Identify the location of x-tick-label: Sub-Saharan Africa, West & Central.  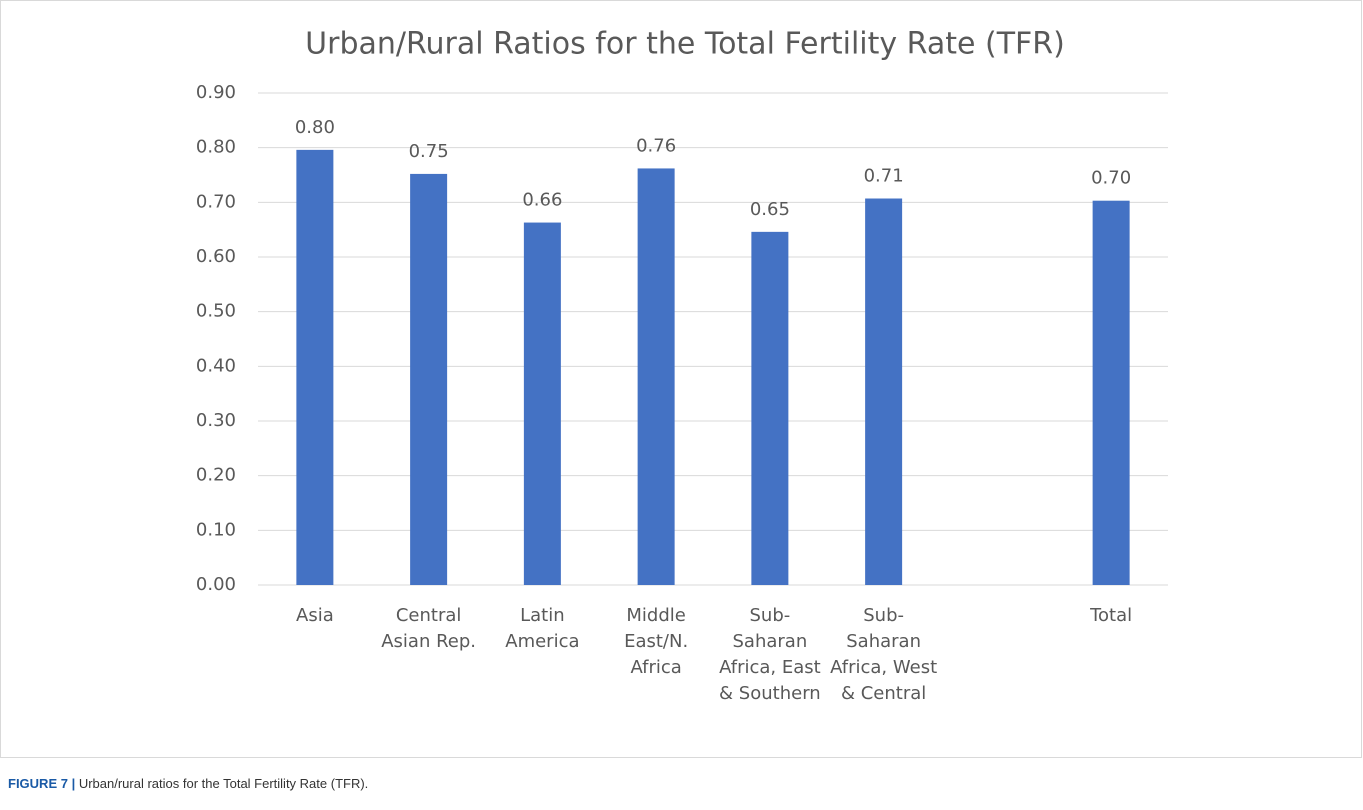
(884, 654).